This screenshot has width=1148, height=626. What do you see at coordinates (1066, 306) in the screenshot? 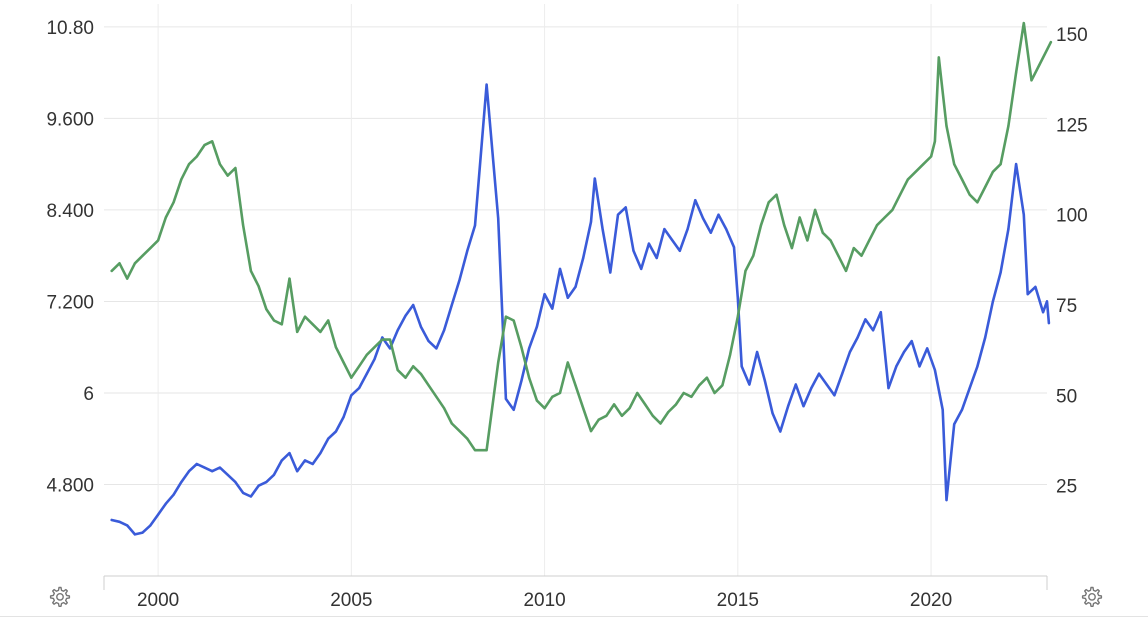
I see `y-right-tick-label: 75` at bounding box center [1066, 306].